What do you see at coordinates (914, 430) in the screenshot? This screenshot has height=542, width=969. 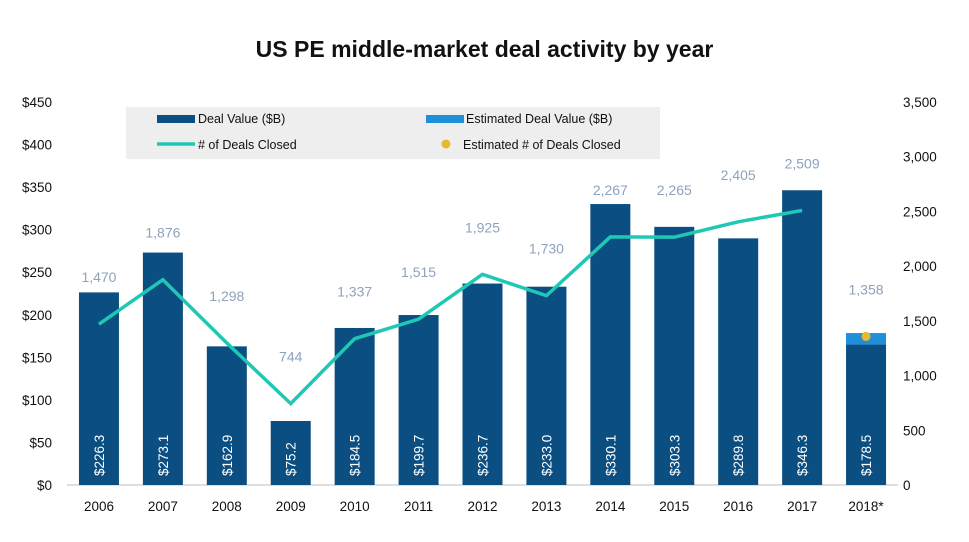 I see `y-right-tick-label: 500` at bounding box center [914, 430].